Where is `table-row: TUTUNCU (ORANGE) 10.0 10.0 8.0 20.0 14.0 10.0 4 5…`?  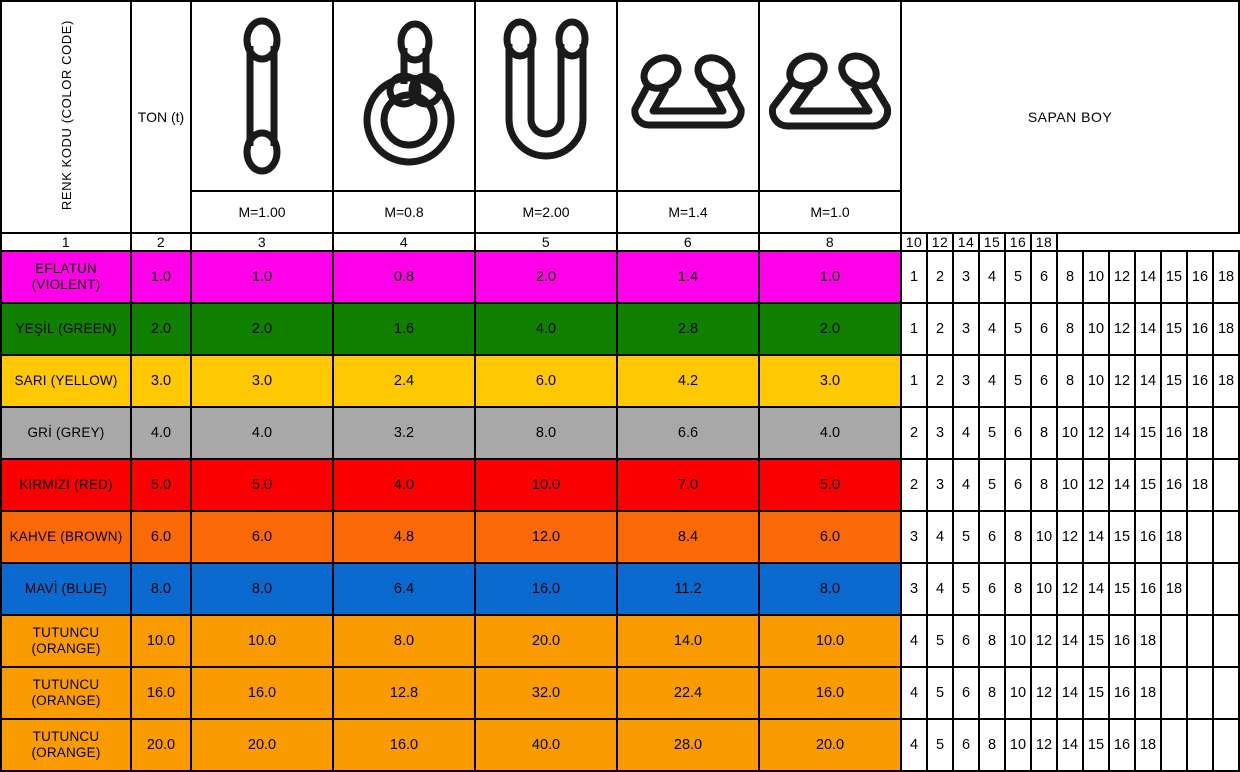 table-row: TUTUNCU (ORANGE) 10.0 10.0 8.0 20.0 14.0 10.0 4 5… is located at coordinates (620, 641).